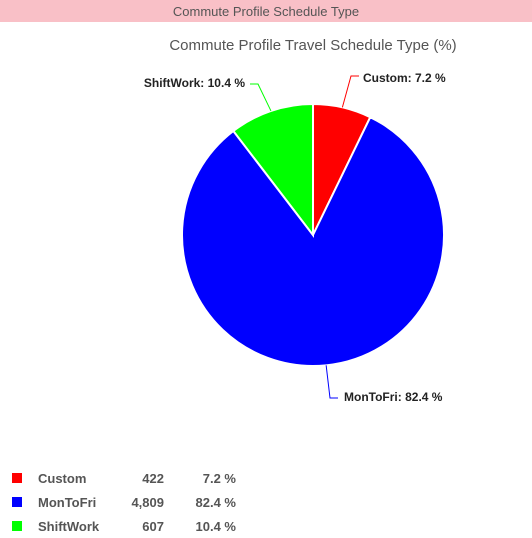 The height and width of the screenshot is (538, 532). I want to click on legend-row-montofri: MonToFri 4,809 82.4 %, so click(122, 502).